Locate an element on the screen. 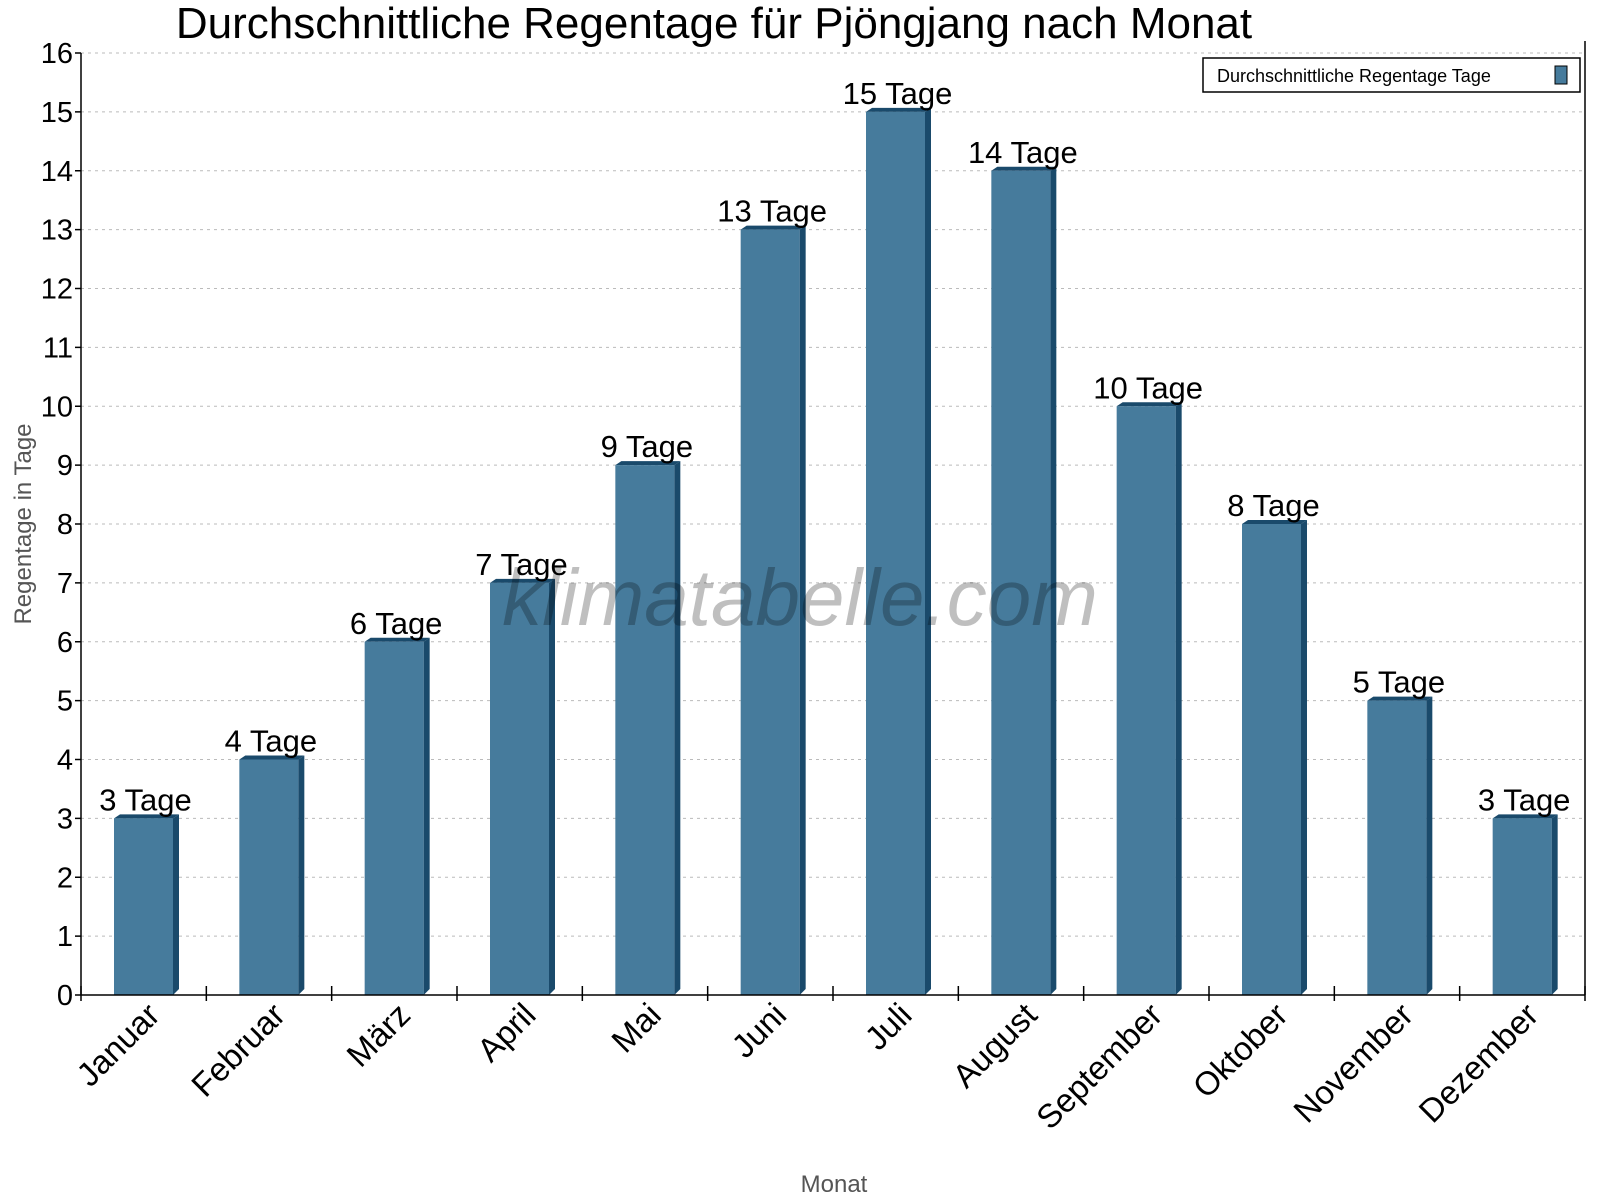 The height and width of the screenshot is (1200, 1600). data-label: 15 Tage is located at coordinates (898, 93).